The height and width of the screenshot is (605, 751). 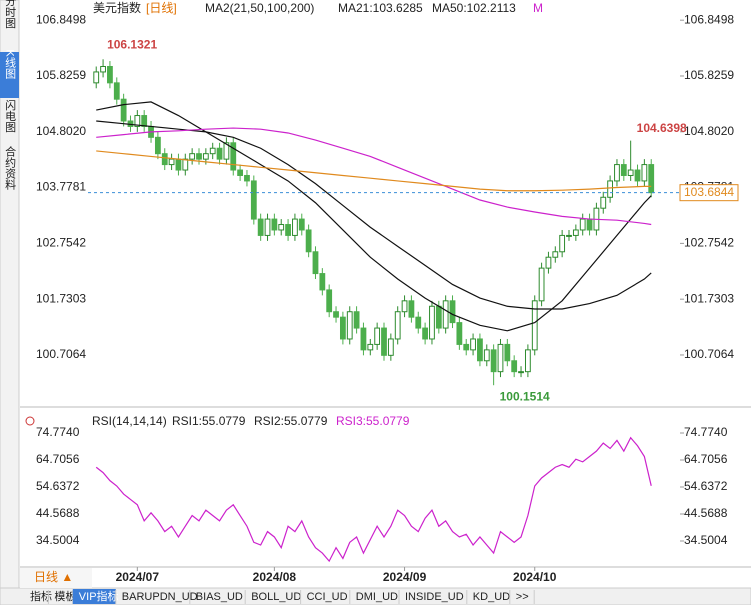 What do you see at coordinates (10, 168) in the screenshot?
I see `sidebar-tab: 合约资料` at bounding box center [10, 168].